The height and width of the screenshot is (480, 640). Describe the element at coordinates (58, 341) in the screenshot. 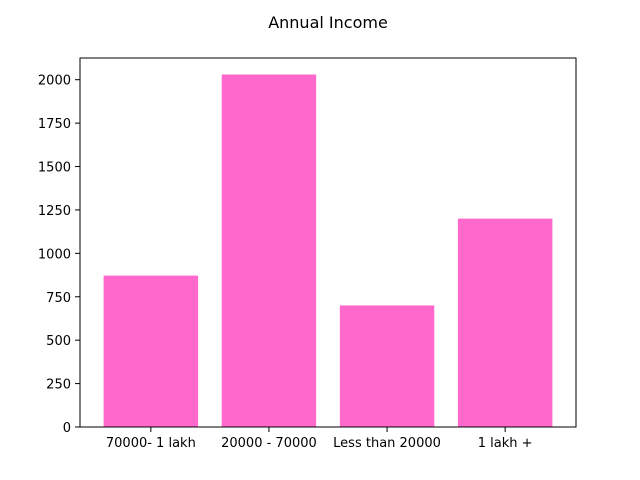

I see `y-tick-label-2: 500` at that location.